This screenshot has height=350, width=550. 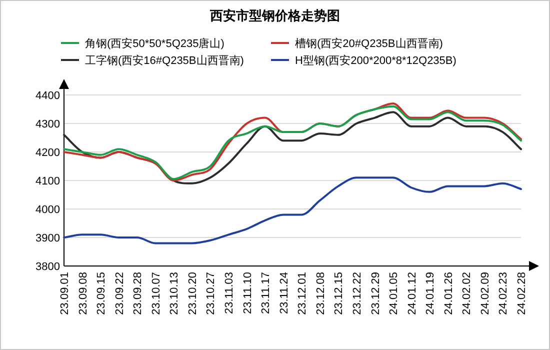 I want to click on x-tick-label: 24.02.02, so click(x=467, y=293).